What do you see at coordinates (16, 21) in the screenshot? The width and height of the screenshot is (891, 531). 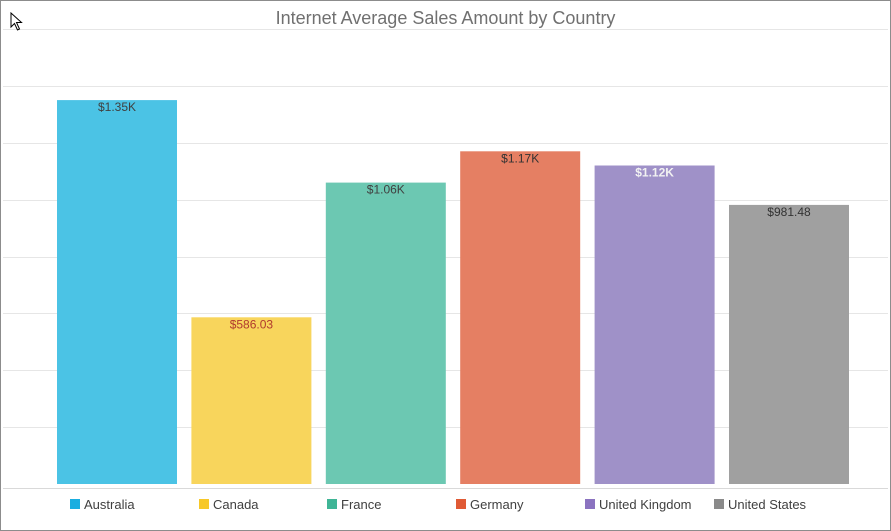 I see `mouse-pointer-icon` at bounding box center [16, 21].